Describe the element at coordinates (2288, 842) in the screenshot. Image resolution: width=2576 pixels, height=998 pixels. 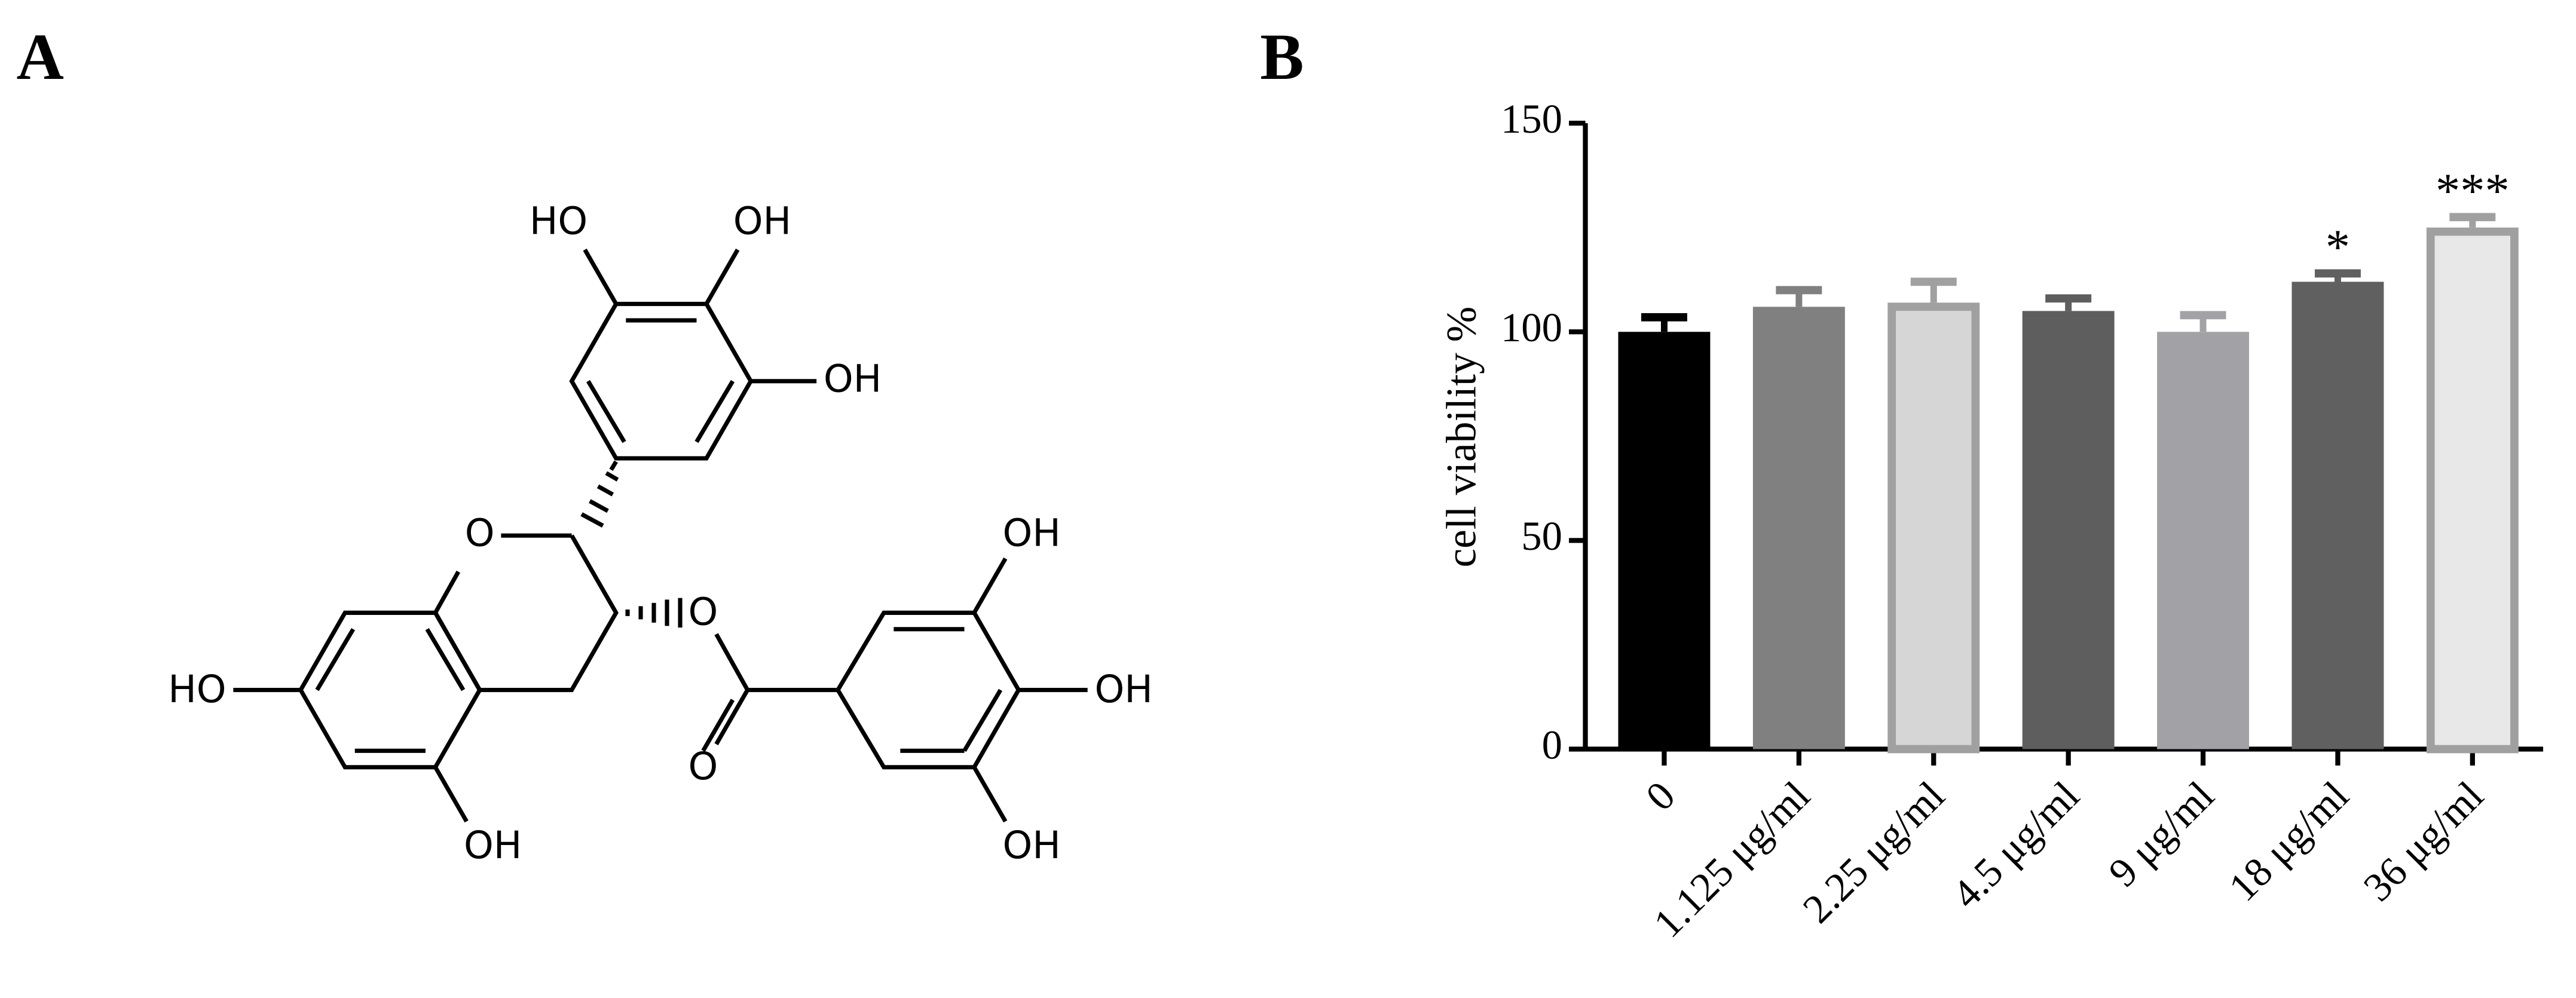
I see `x-tick-label: 18 μg/ml` at that location.